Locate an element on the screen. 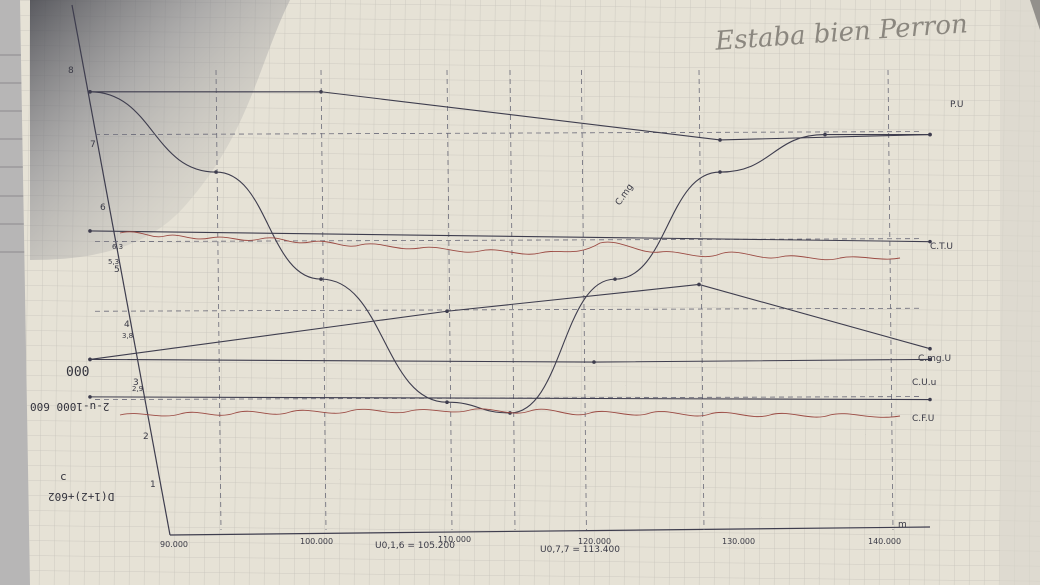  margin-note-1: 000 is located at coordinates (78, 372).